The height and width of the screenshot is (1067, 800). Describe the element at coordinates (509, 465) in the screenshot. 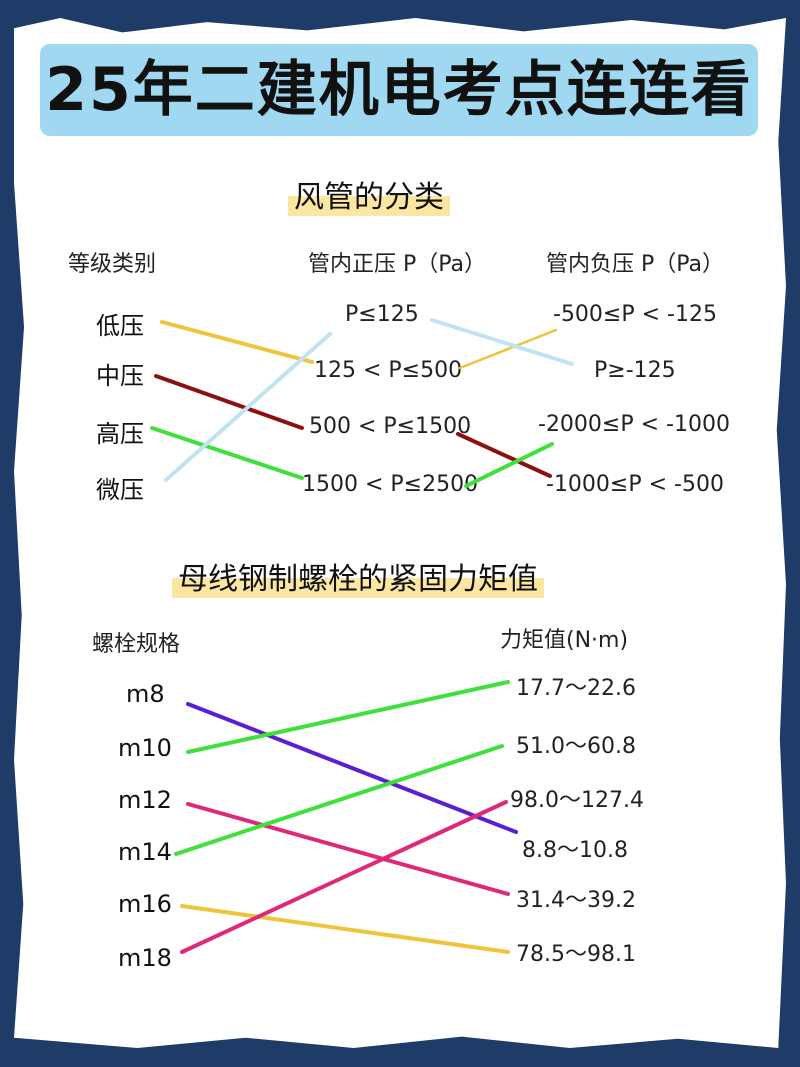

I see `connector-high-negative` at that location.